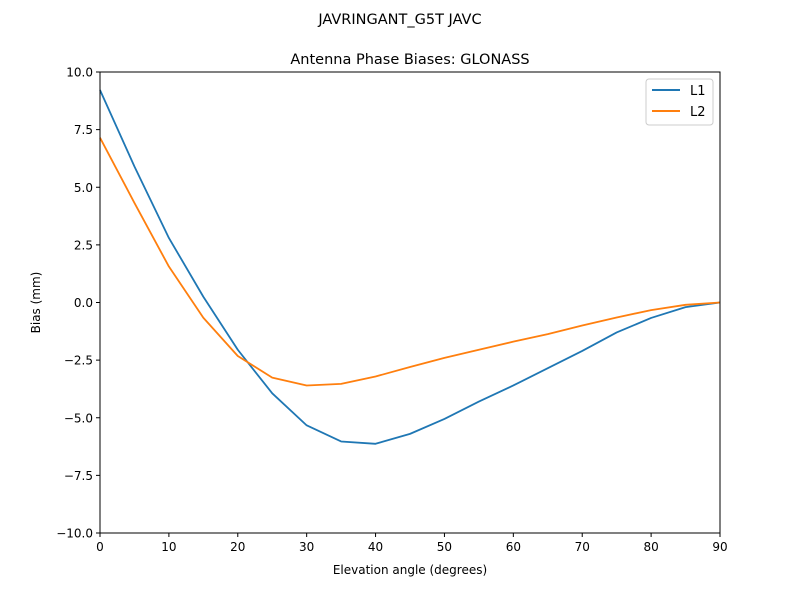 This screenshot has height=604, width=800. I want to click on y-tick-label: −5.0, so click(78, 418).